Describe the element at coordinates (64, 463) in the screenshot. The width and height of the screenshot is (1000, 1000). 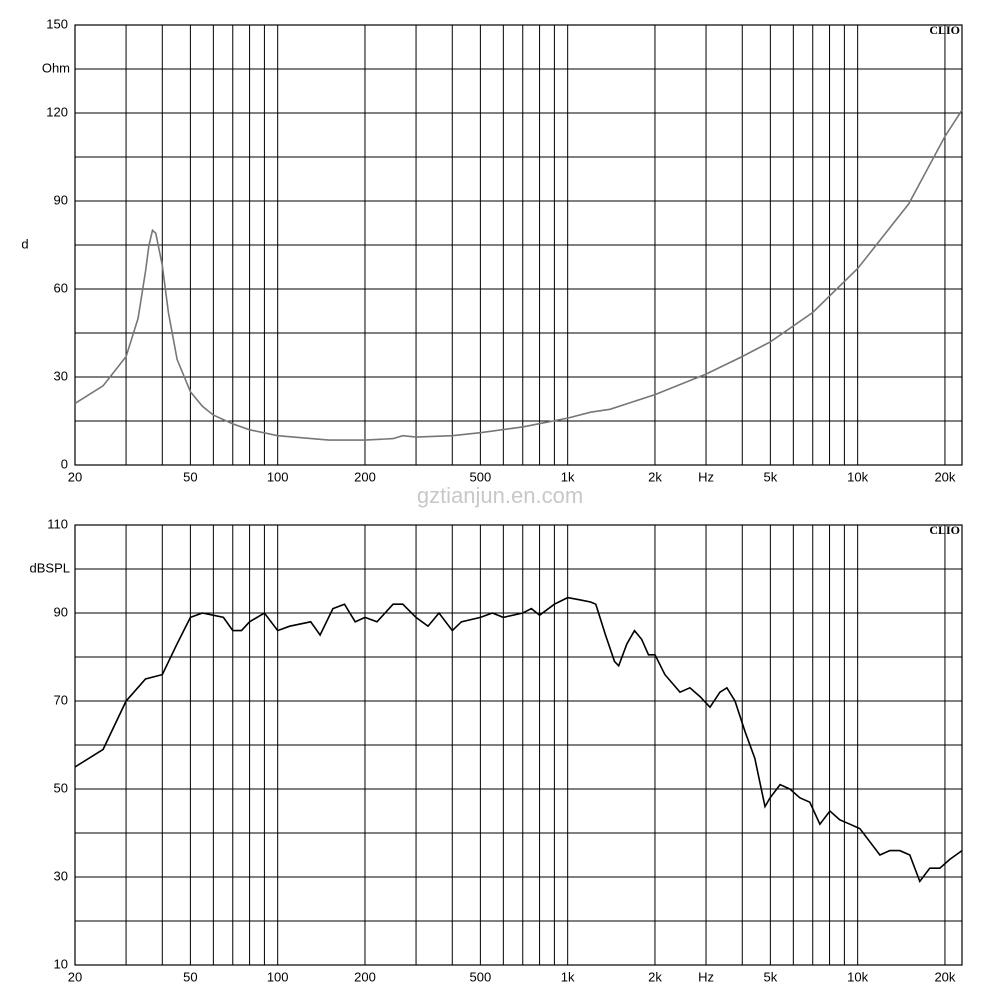
I see `y-tick-label: 0` at that location.